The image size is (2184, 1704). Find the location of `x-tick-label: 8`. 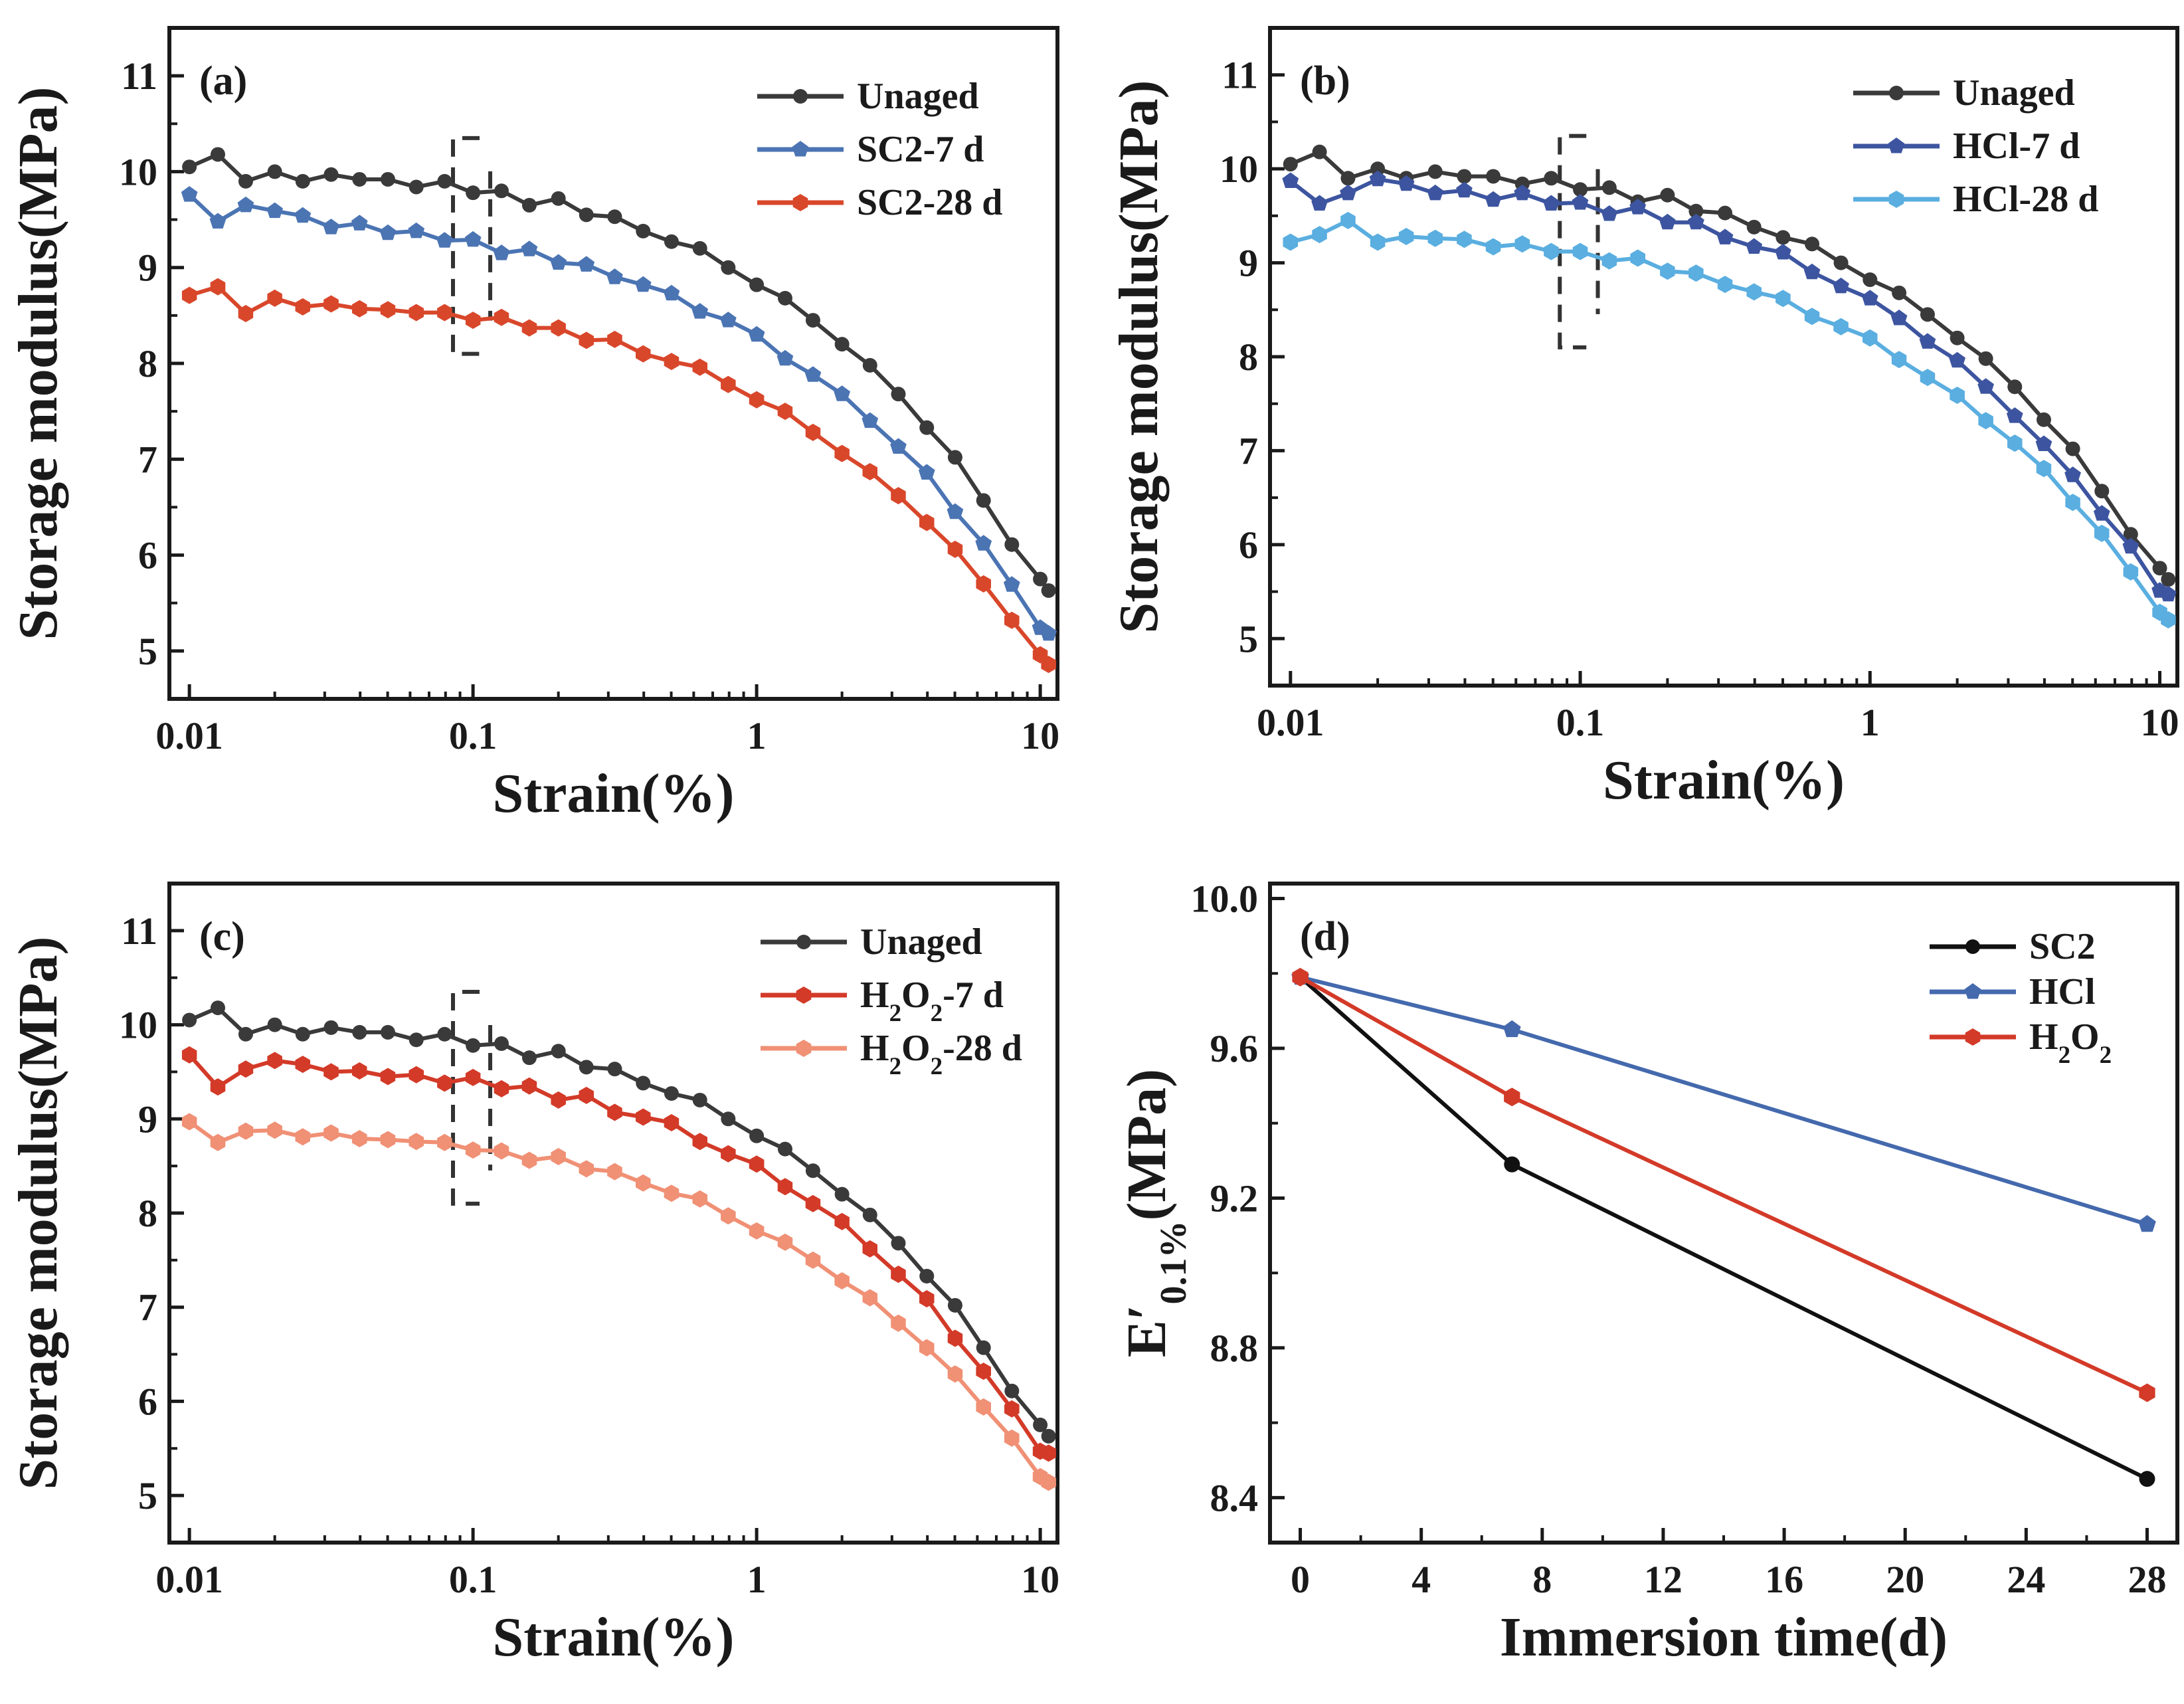

x-tick-label: 8 is located at coordinates (1542, 1579).